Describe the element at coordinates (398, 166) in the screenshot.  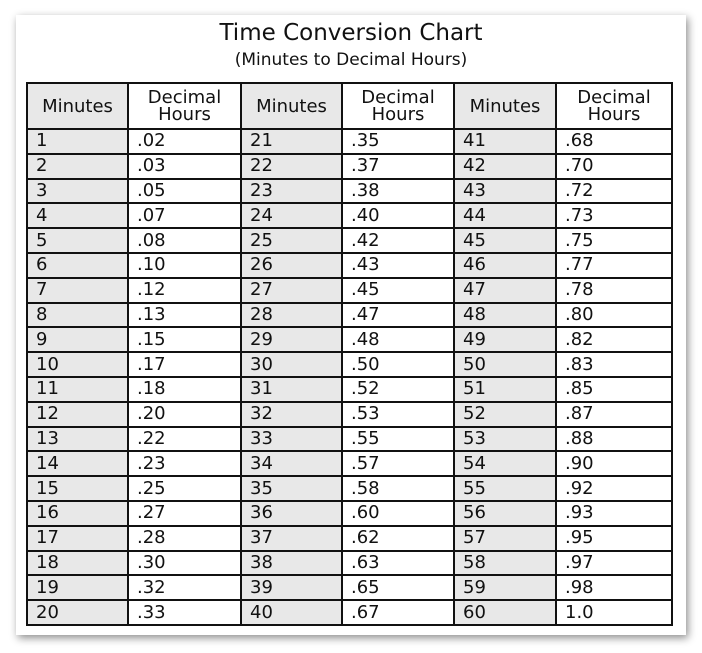
I see `decimal-hours-cell: .37` at that location.